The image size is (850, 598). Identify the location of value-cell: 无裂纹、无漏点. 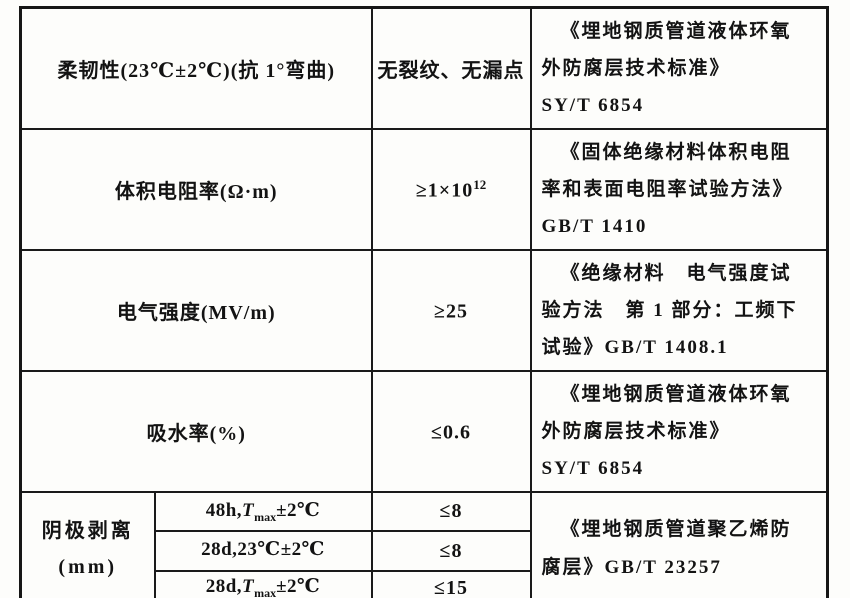
(451, 68).